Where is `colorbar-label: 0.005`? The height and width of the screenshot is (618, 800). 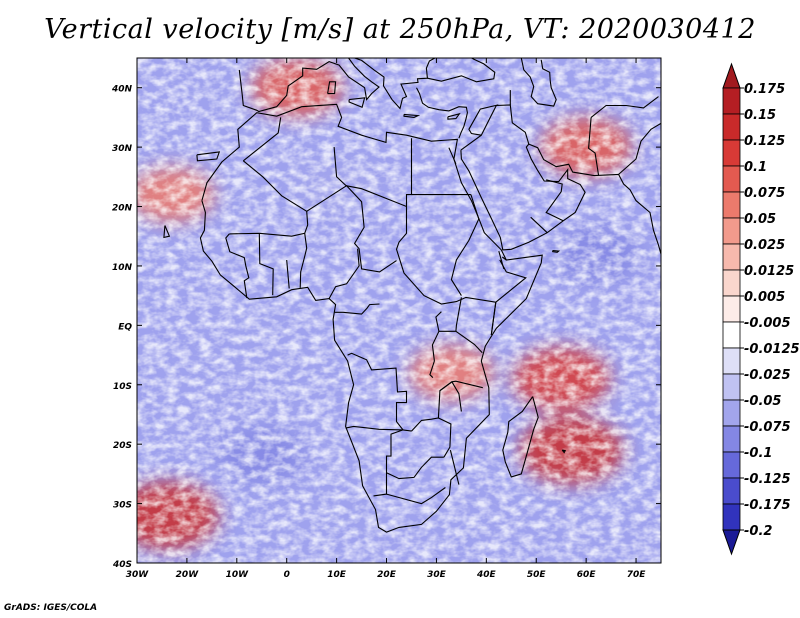
colorbar-label: 0.005 is located at coordinates (764, 297).